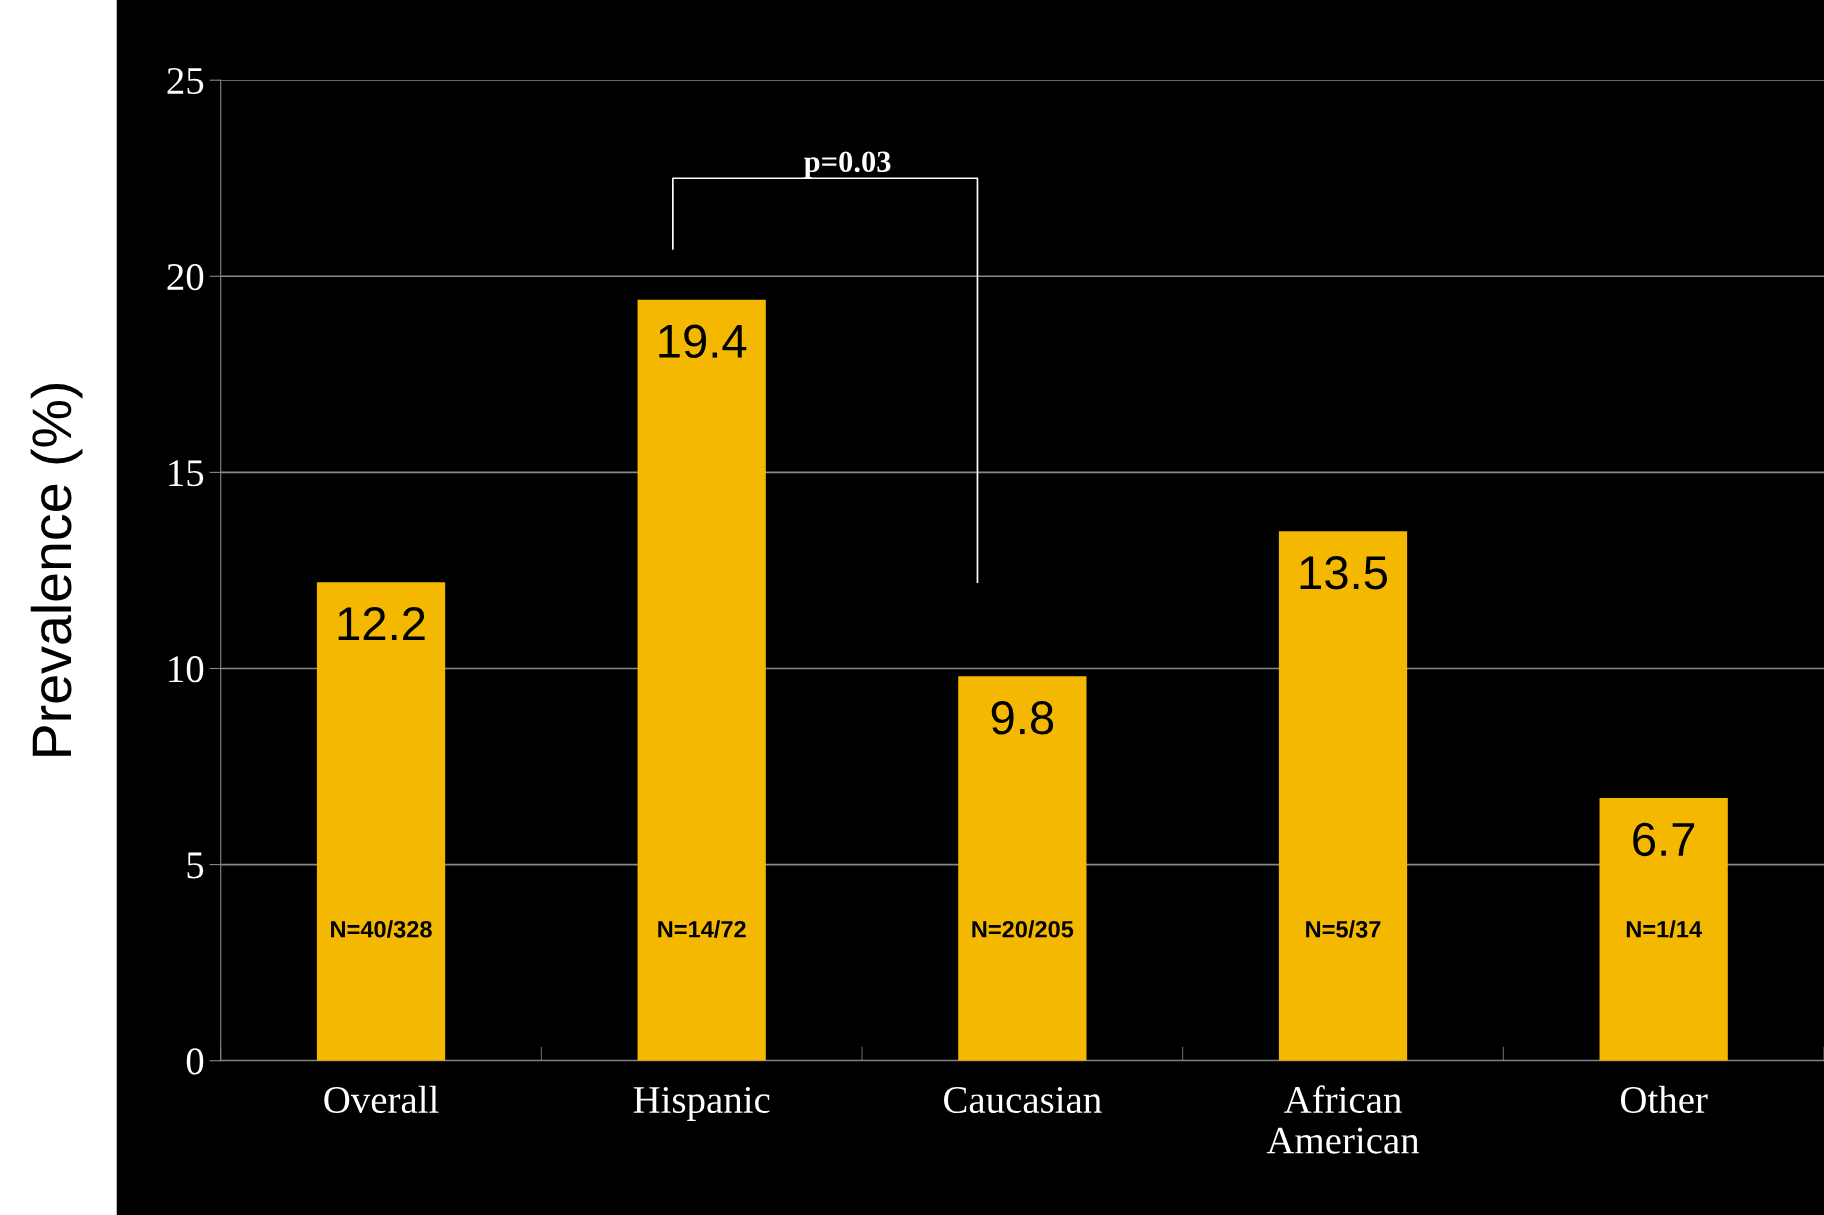 The height and width of the screenshot is (1215, 1824). Describe the element at coordinates (381, 929) in the screenshot. I see `annotation: N=40/328` at that location.